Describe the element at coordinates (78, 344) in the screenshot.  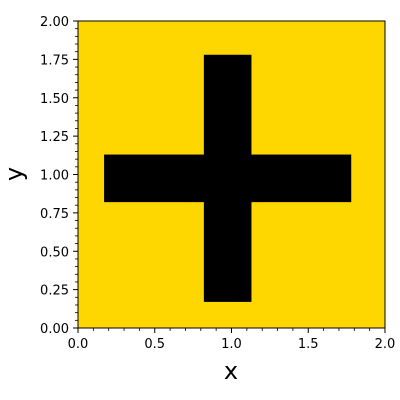
I see `x-tick-label: 0.0` at that location.